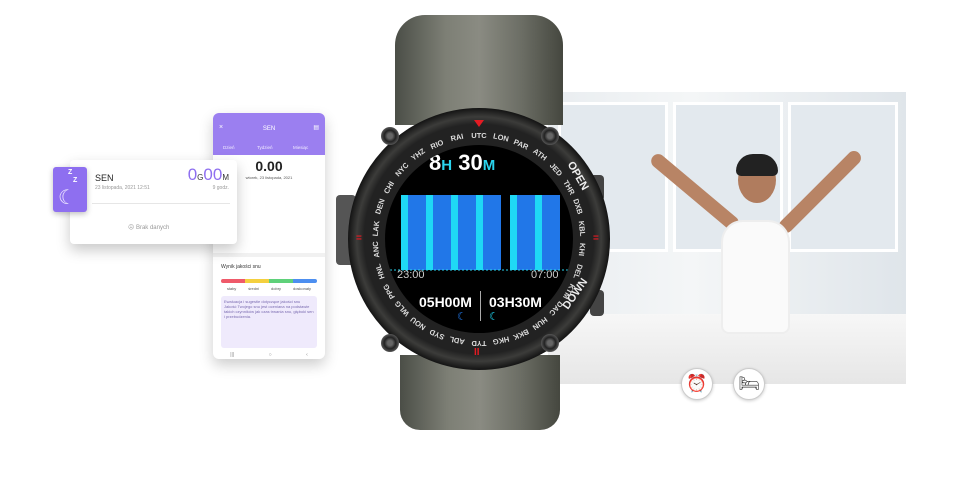  What do you see at coordinates (470, 162) in the screenshot?
I see `total-minutes: 30` at bounding box center [470, 162].